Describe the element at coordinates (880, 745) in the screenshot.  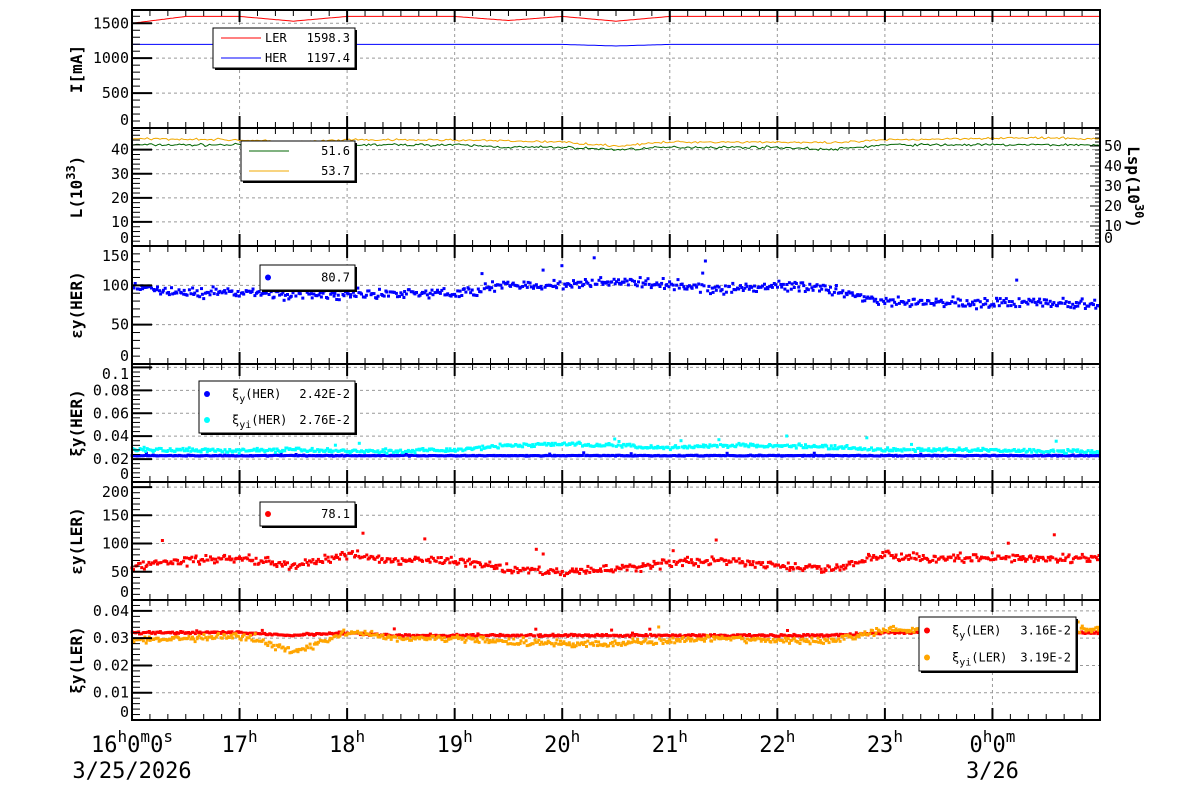
I see `x-tick-label-value: 23` at that location.